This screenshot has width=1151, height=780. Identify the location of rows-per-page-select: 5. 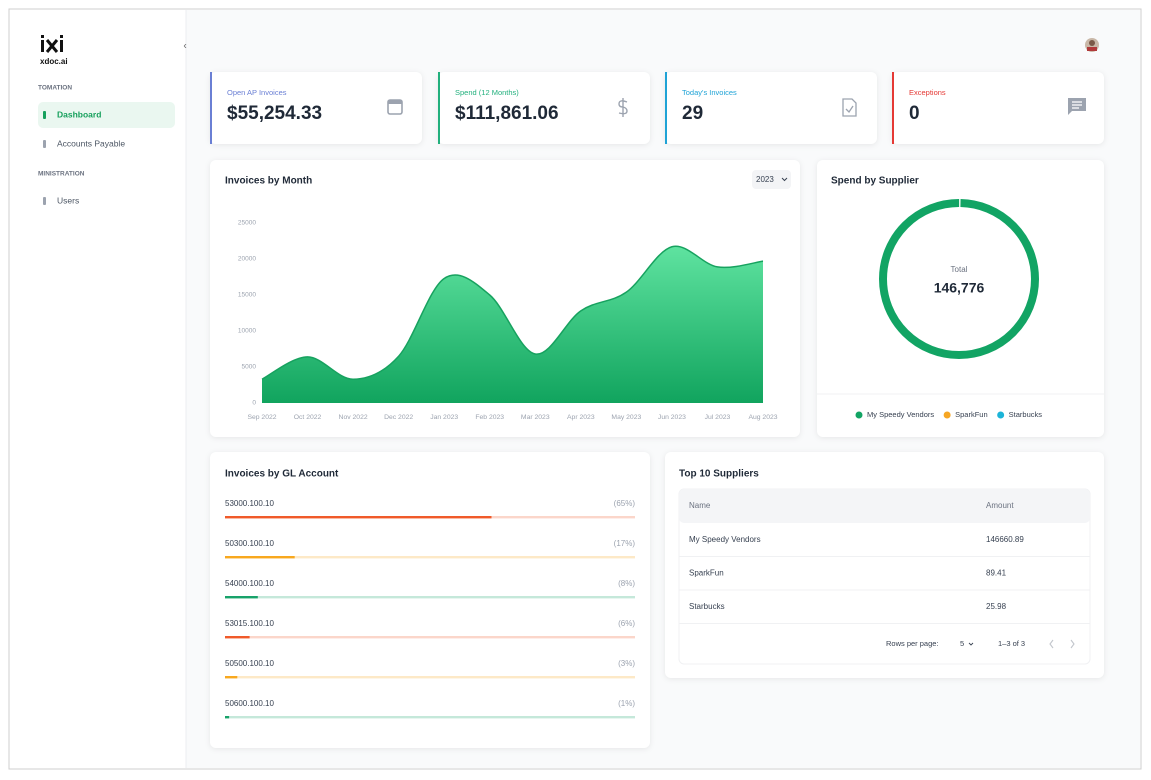
(962, 643).